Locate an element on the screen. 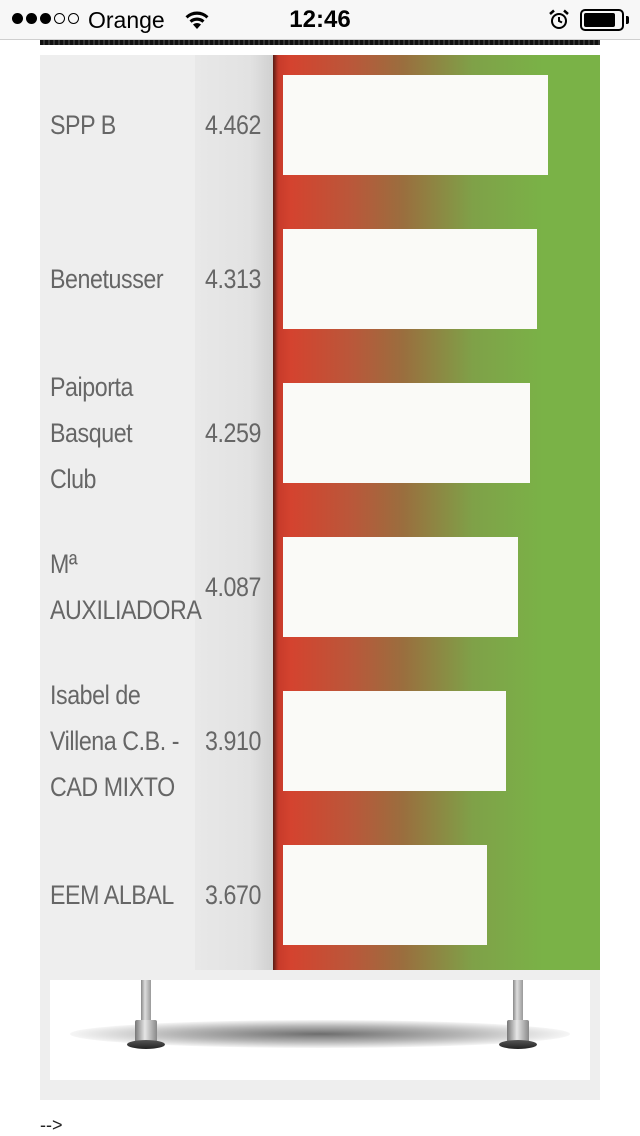  team-name-line: Mª is located at coordinates (64, 564).